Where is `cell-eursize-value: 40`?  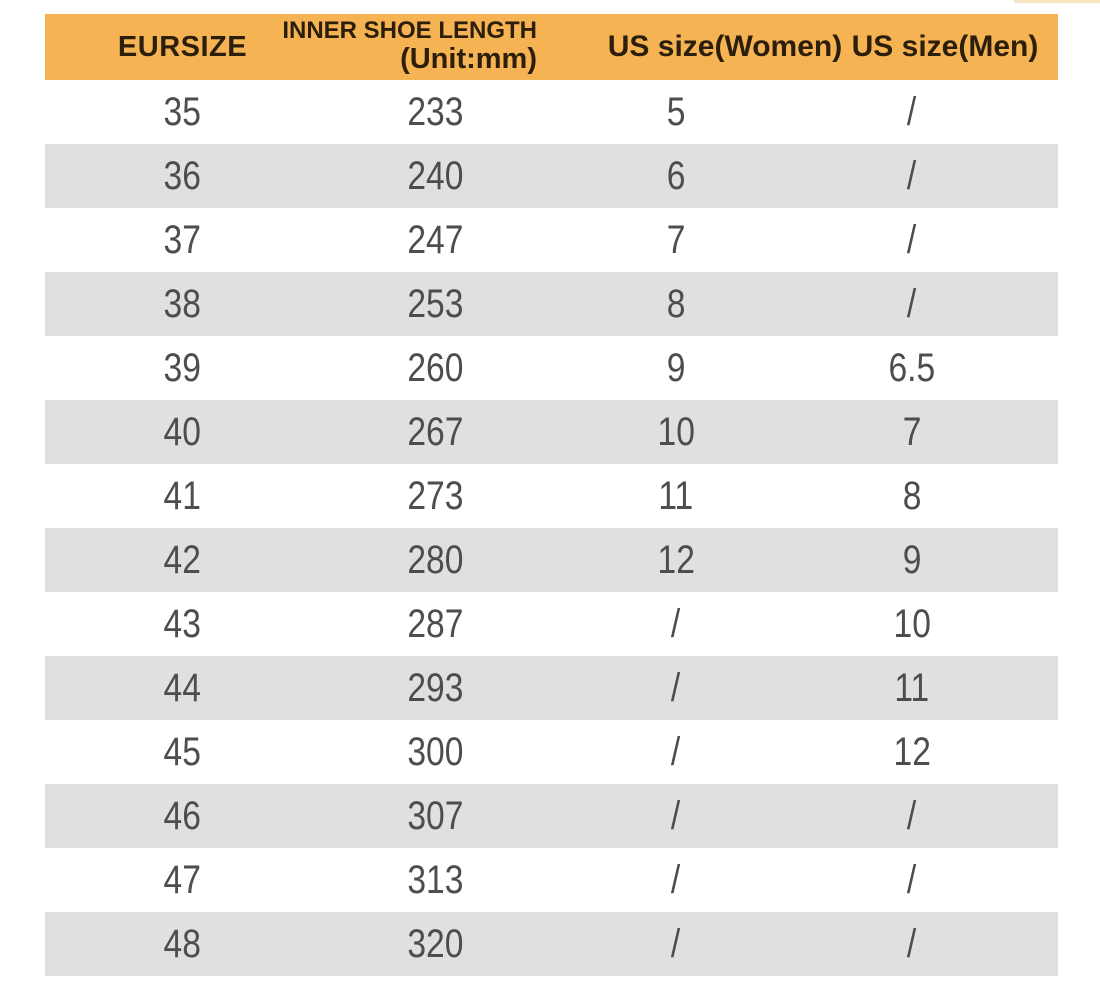
cell-eursize-value: 40 is located at coordinates (182, 431).